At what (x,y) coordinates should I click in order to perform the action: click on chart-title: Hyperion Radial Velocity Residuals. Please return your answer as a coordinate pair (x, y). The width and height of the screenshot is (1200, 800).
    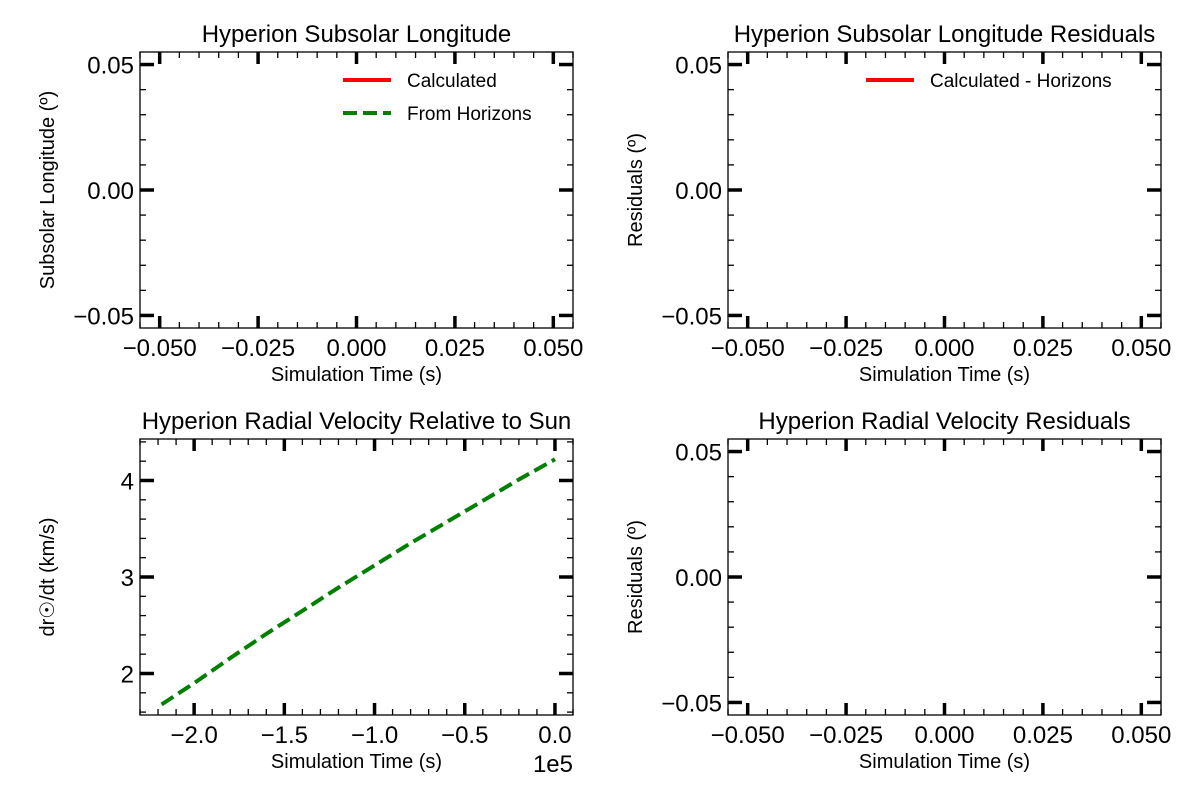
    Looking at the image, I should click on (944, 421).